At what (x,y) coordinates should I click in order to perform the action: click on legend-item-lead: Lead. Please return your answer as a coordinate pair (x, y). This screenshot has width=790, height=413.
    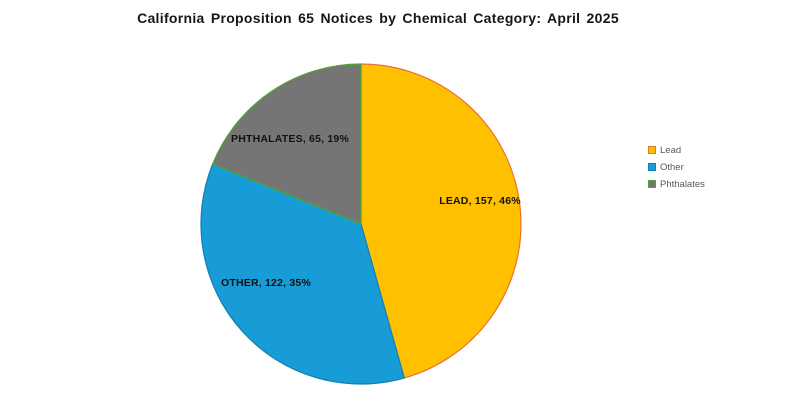
    Looking at the image, I should click on (676, 150).